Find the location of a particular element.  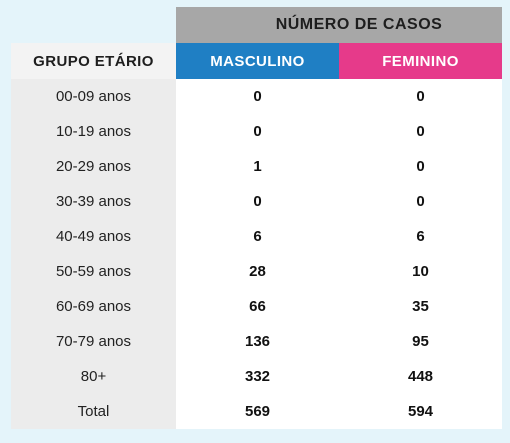

male-column-header: MASCULINO is located at coordinates (257, 61).